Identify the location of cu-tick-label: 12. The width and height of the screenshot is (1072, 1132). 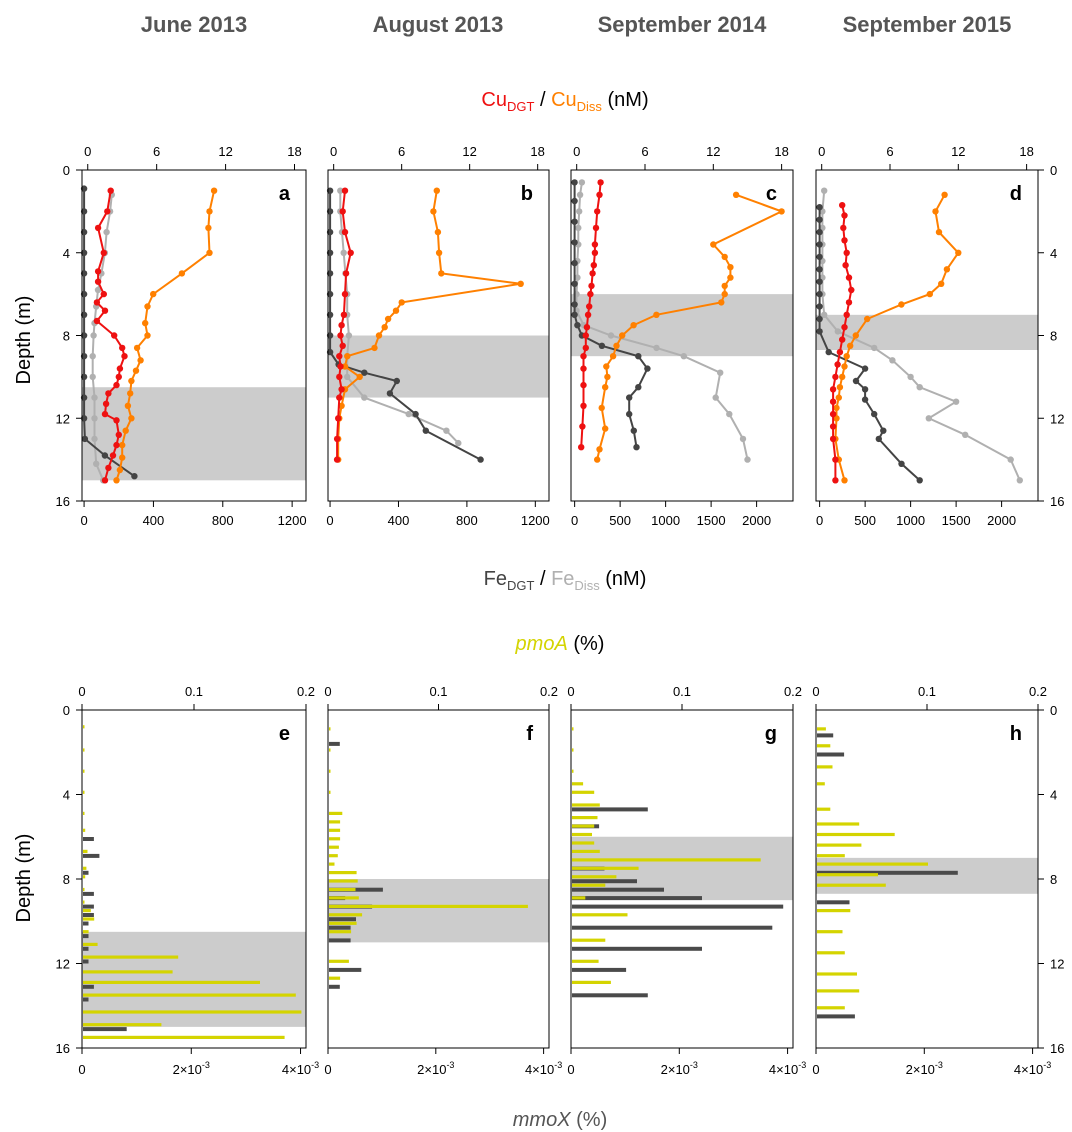
(713, 151).